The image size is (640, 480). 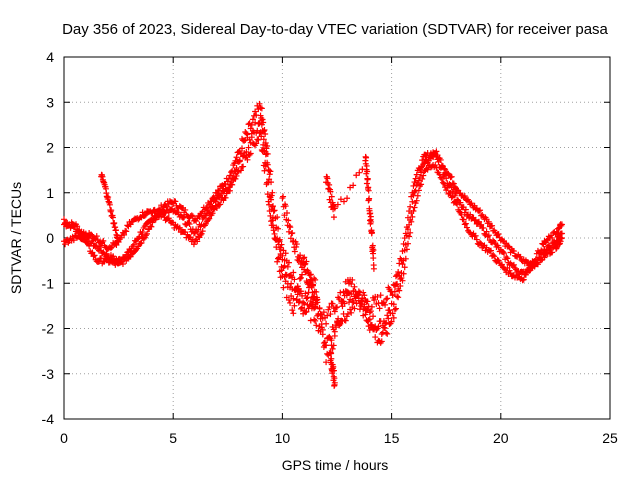 What do you see at coordinates (50, 148) in the screenshot?
I see `y-tick-label: 2` at bounding box center [50, 148].